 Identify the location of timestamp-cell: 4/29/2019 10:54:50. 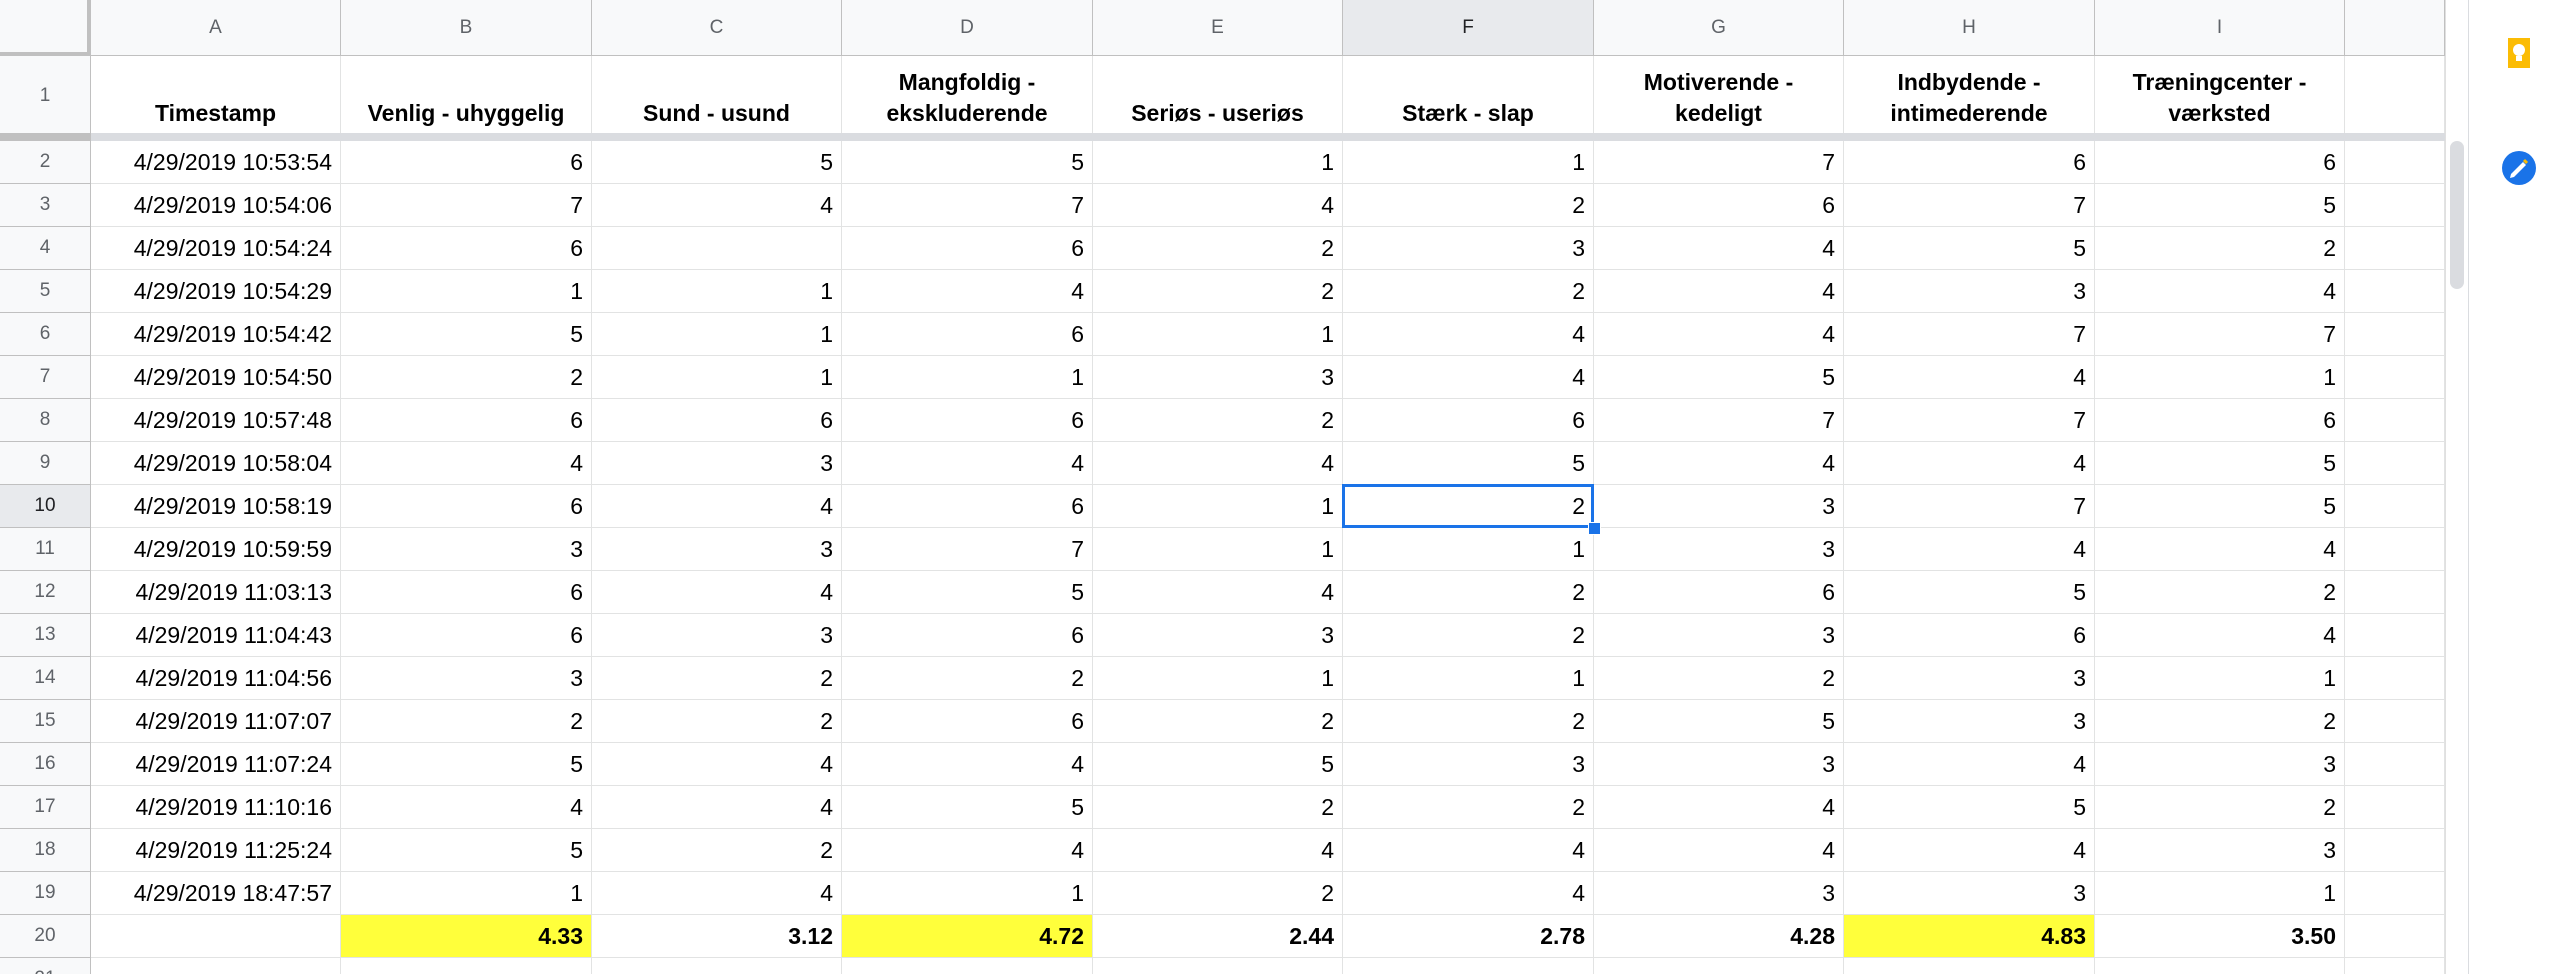
(216, 377).